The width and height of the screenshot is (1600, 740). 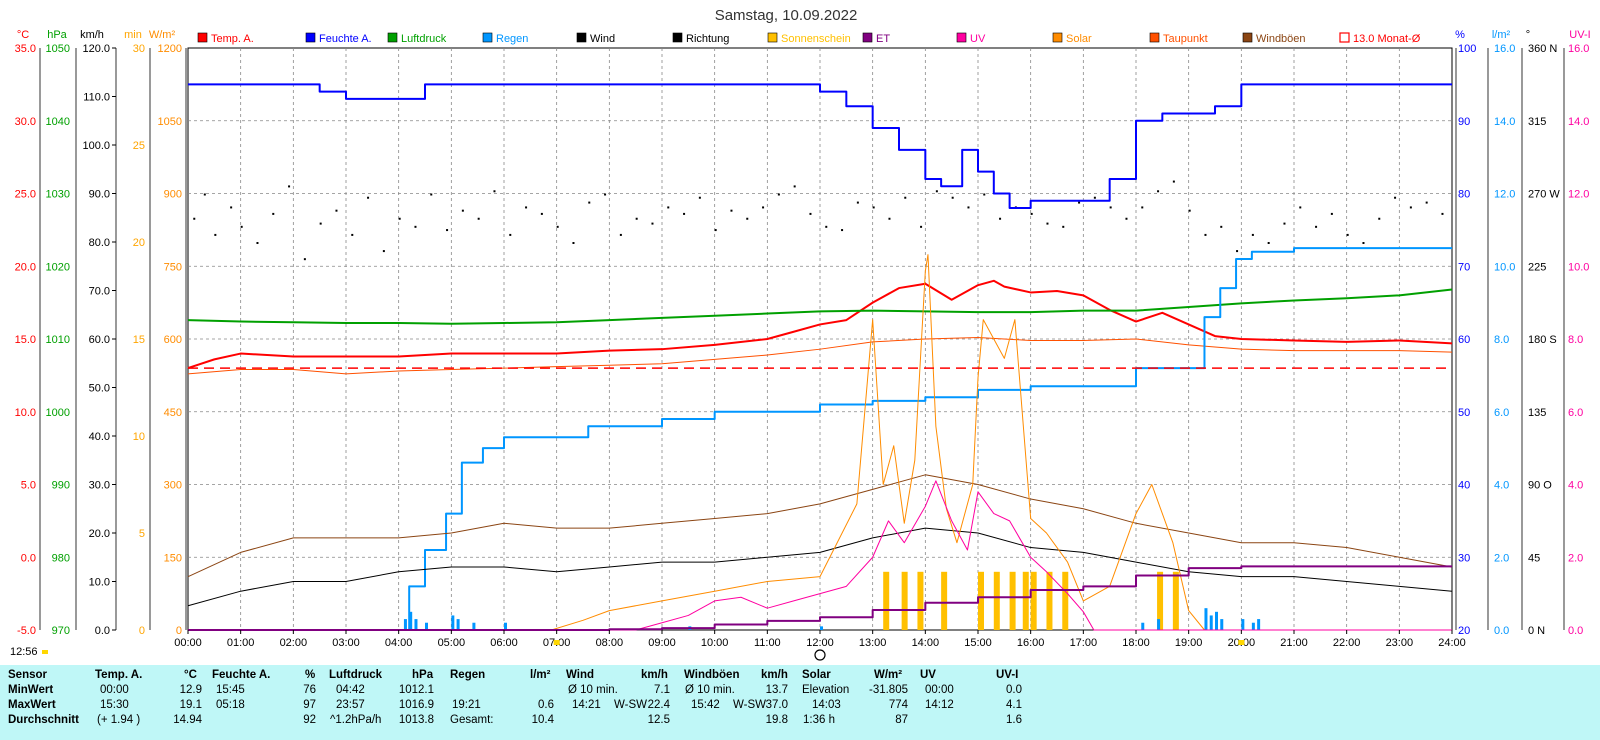 What do you see at coordinates (819, 720) in the screenshot?
I see `solar-avg-label: 1:36 h` at bounding box center [819, 720].